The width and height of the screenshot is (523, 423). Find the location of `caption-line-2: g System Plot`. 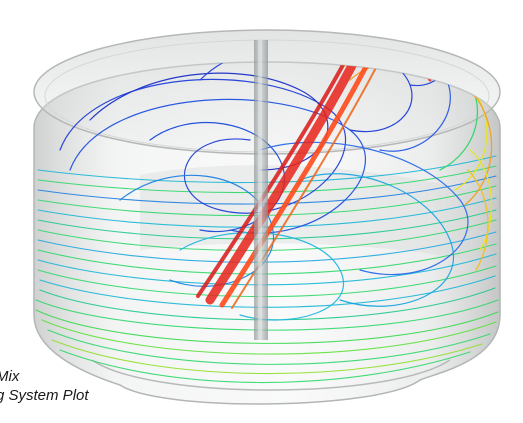

caption-line-2: g System Plot is located at coordinates (44, 395).